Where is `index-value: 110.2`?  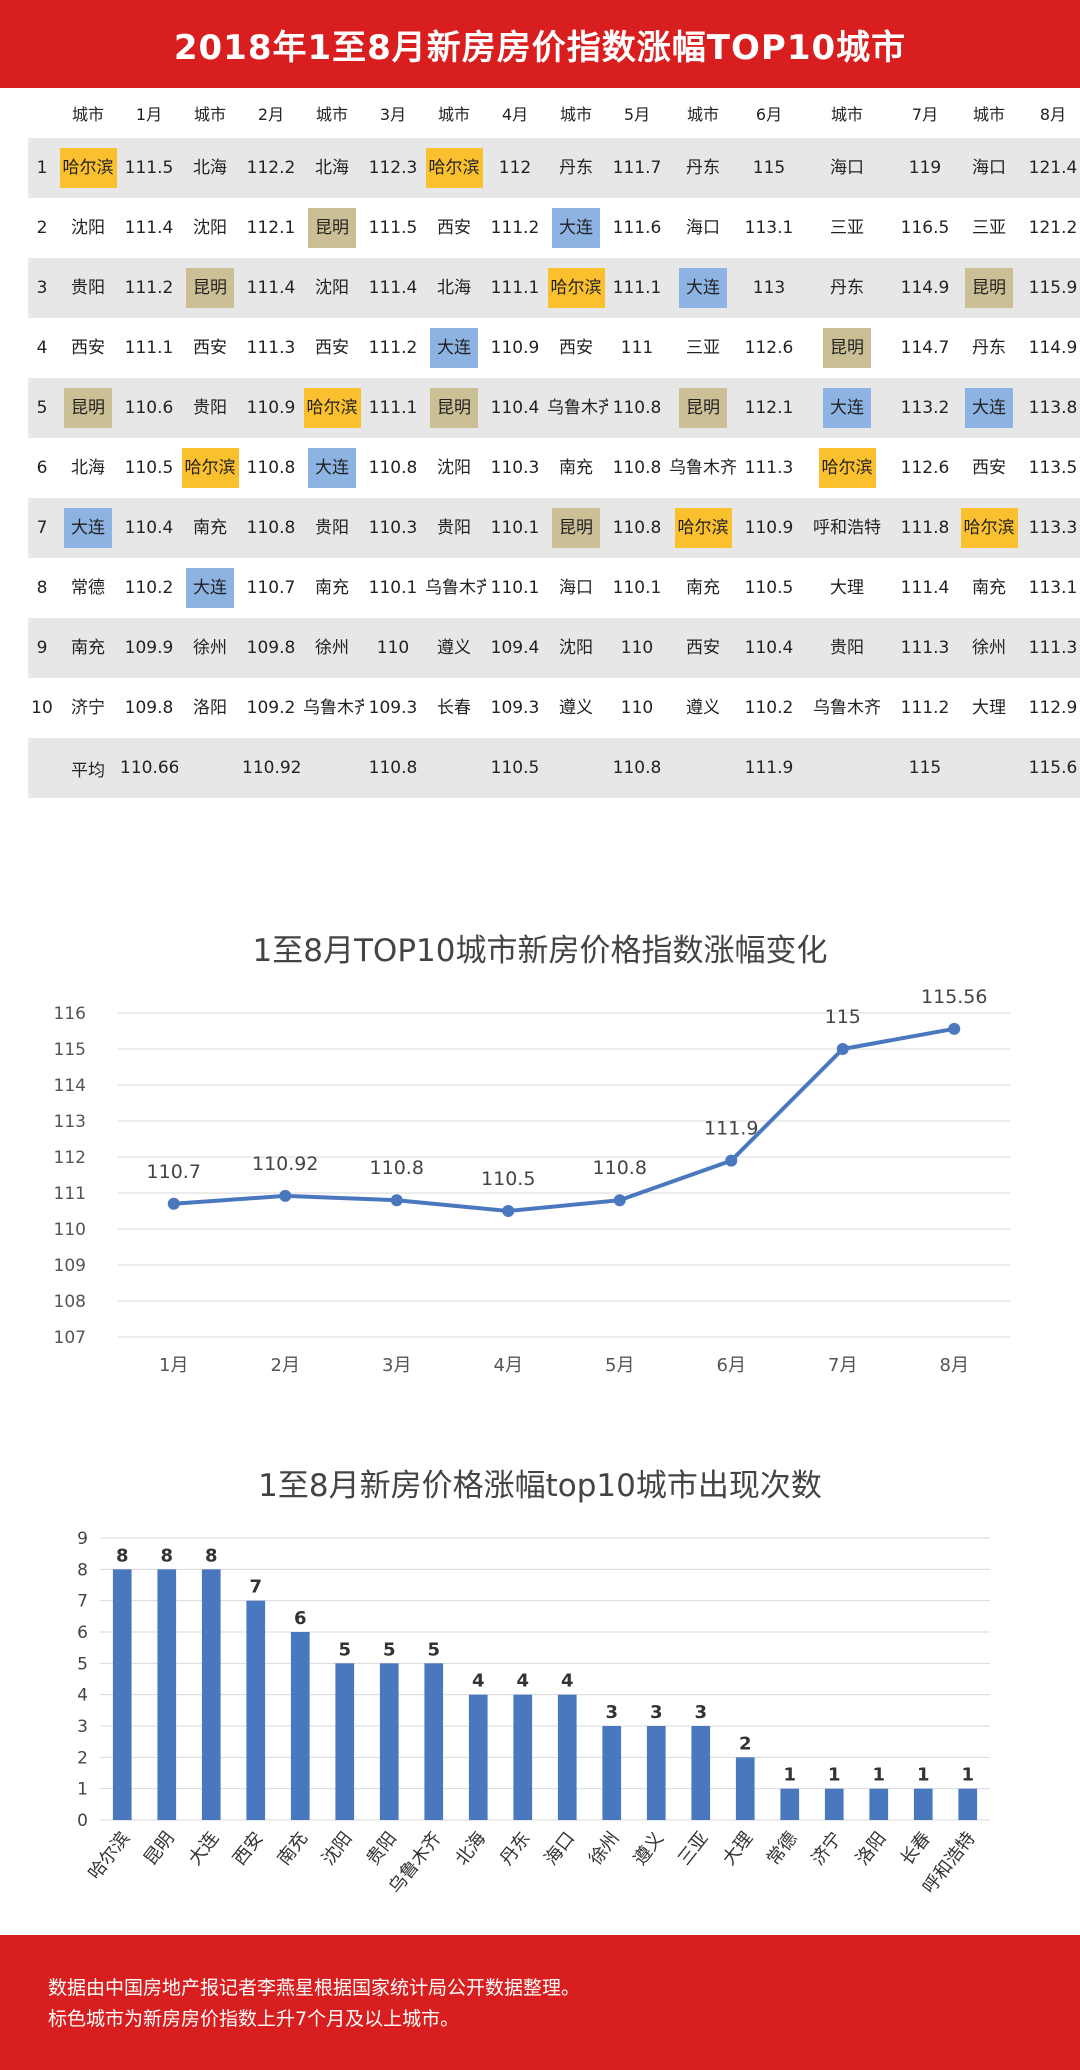
index-value: 110.2 is located at coordinates (149, 588).